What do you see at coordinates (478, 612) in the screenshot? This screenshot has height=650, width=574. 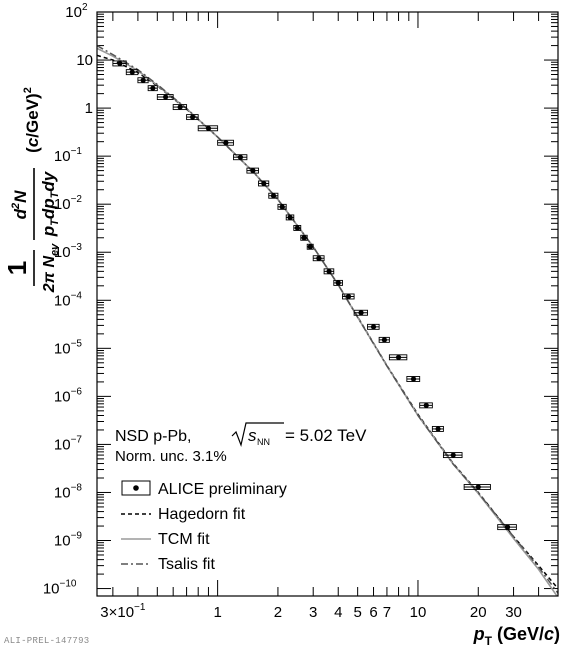 I see `x-tick-label: 20` at bounding box center [478, 612].